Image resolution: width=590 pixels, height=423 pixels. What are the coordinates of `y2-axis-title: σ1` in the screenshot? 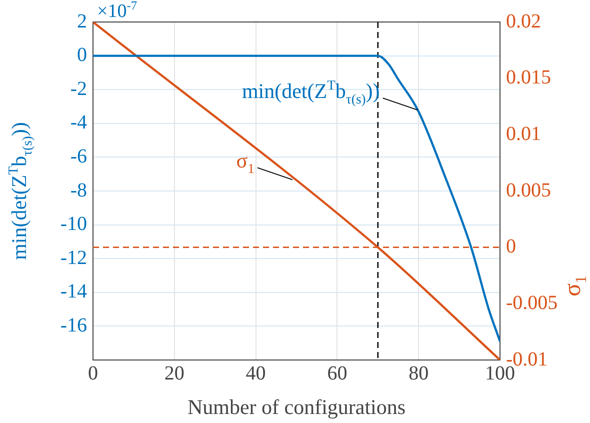 It's located at (575, 286).